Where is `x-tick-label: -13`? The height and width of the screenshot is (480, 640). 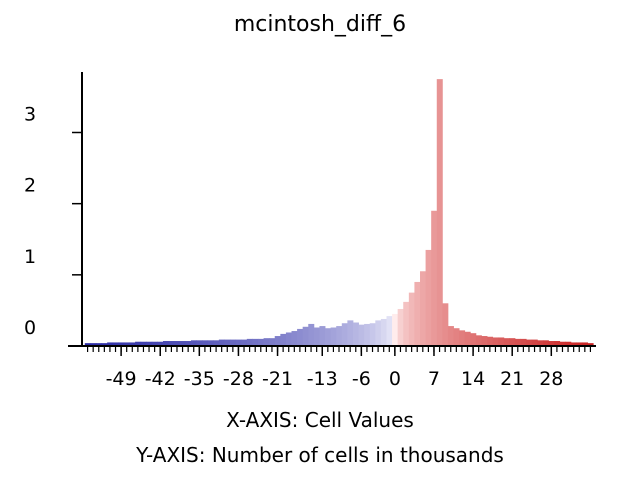
x-tick-label: -13 is located at coordinates (322, 379).